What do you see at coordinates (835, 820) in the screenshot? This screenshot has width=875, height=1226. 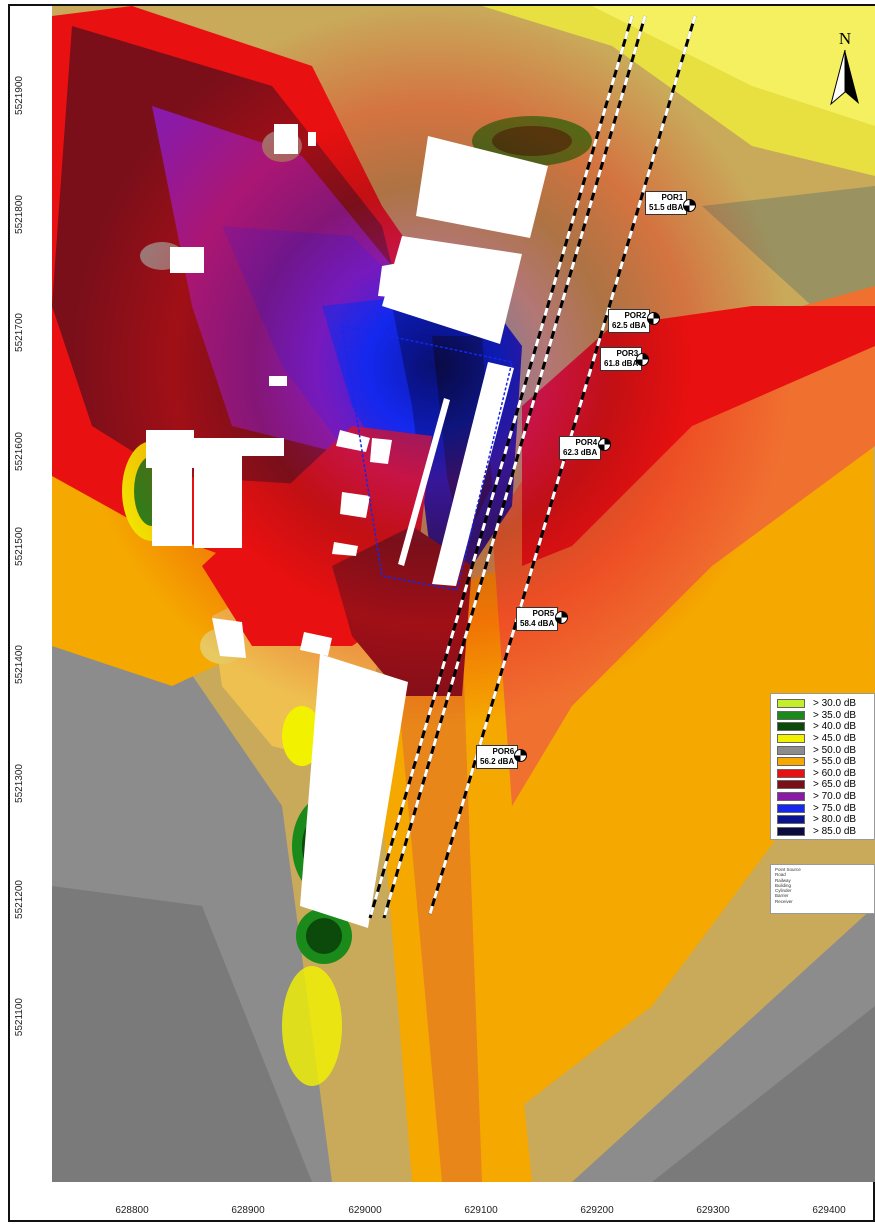 I see `legend-label: > 80.0 dB` at bounding box center [835, 820].